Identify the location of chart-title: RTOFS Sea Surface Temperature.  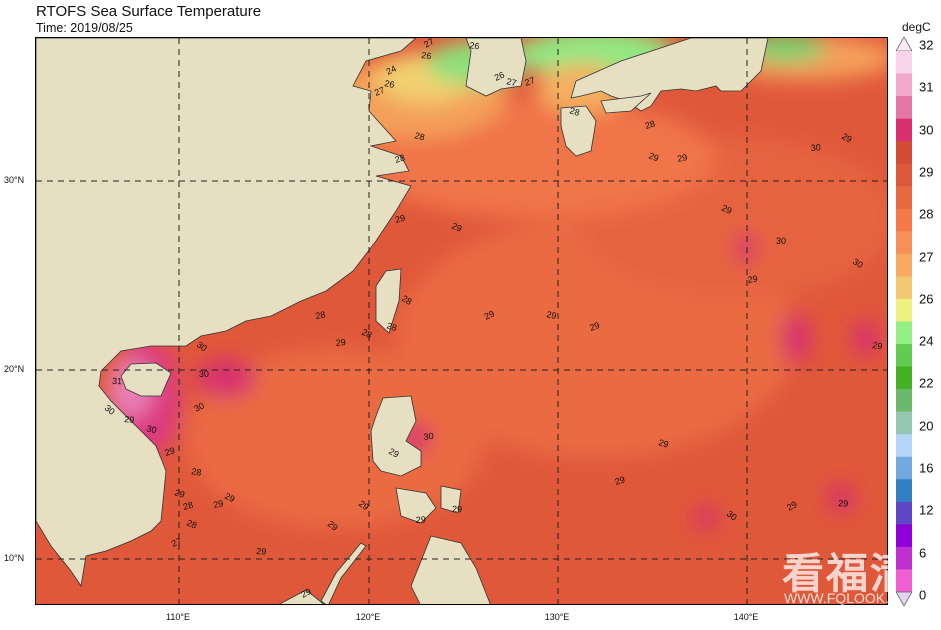
(149, 11).